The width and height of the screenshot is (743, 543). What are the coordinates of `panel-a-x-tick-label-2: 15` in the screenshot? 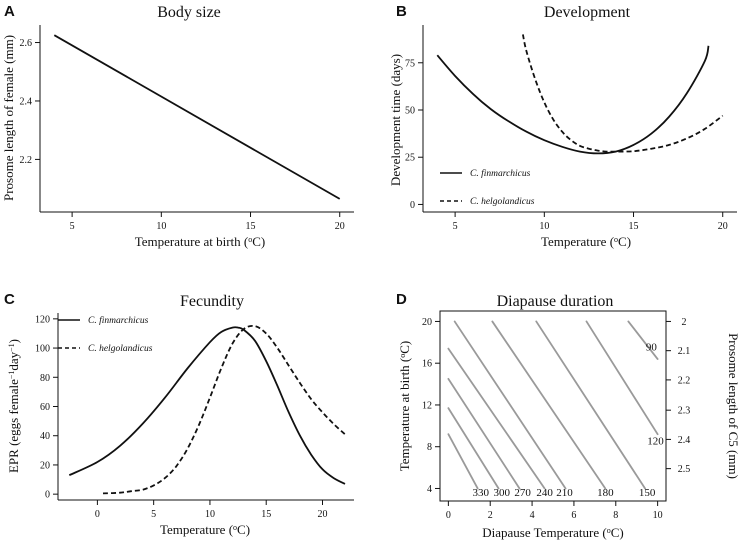 It's located at (251, 226).